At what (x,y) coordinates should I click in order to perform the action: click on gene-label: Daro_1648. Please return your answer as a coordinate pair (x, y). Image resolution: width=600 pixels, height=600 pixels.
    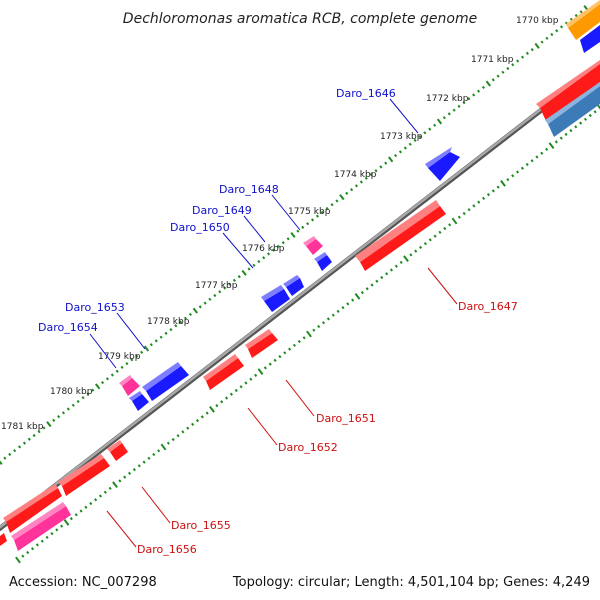
    Looking at the image, I should click on (249, 189).